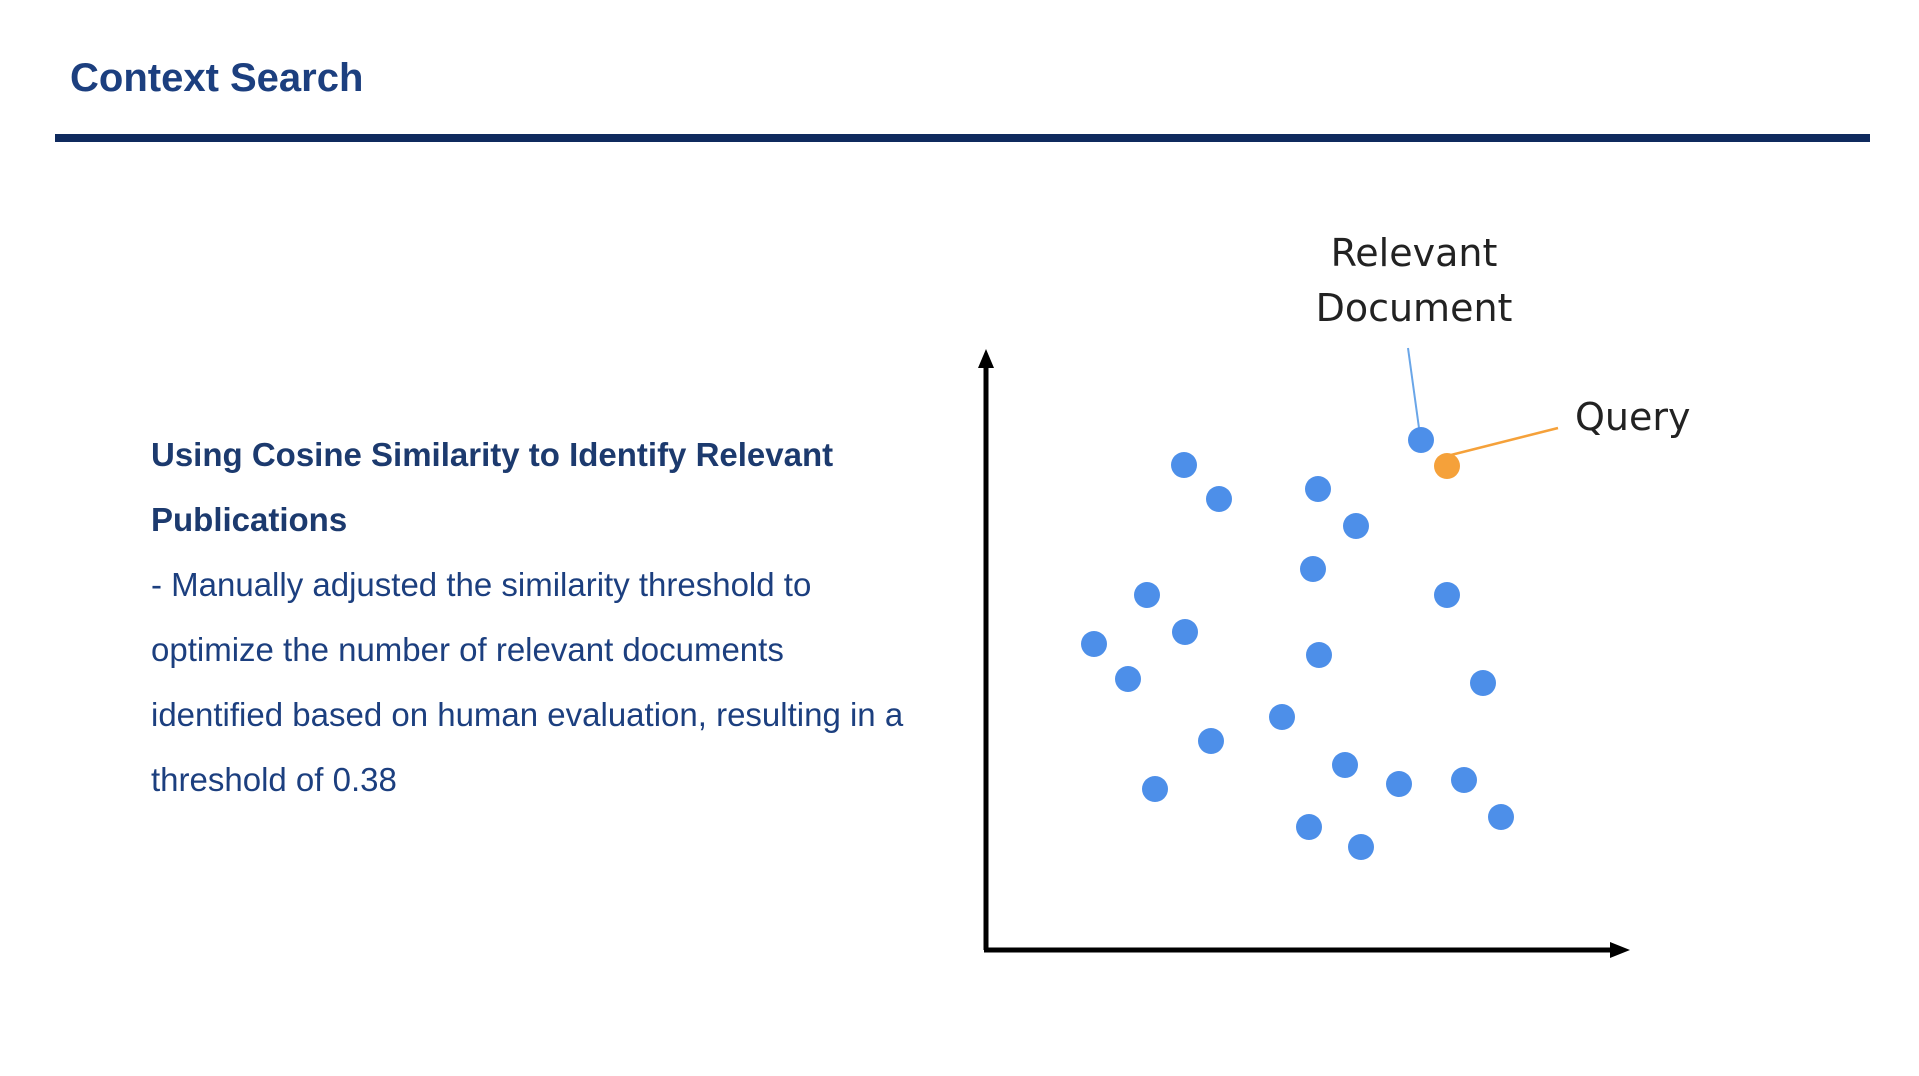 This screenshot has width=1919, height=1076. Describe the element at coordinates (1447, 466) in the screenshot. I see `query-point` at that location.